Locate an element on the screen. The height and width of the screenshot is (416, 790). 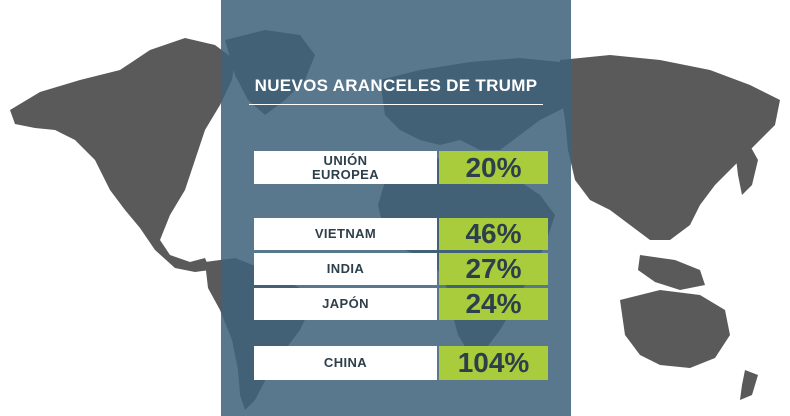
new-zealand-shape is located at coordinates (749, 385).